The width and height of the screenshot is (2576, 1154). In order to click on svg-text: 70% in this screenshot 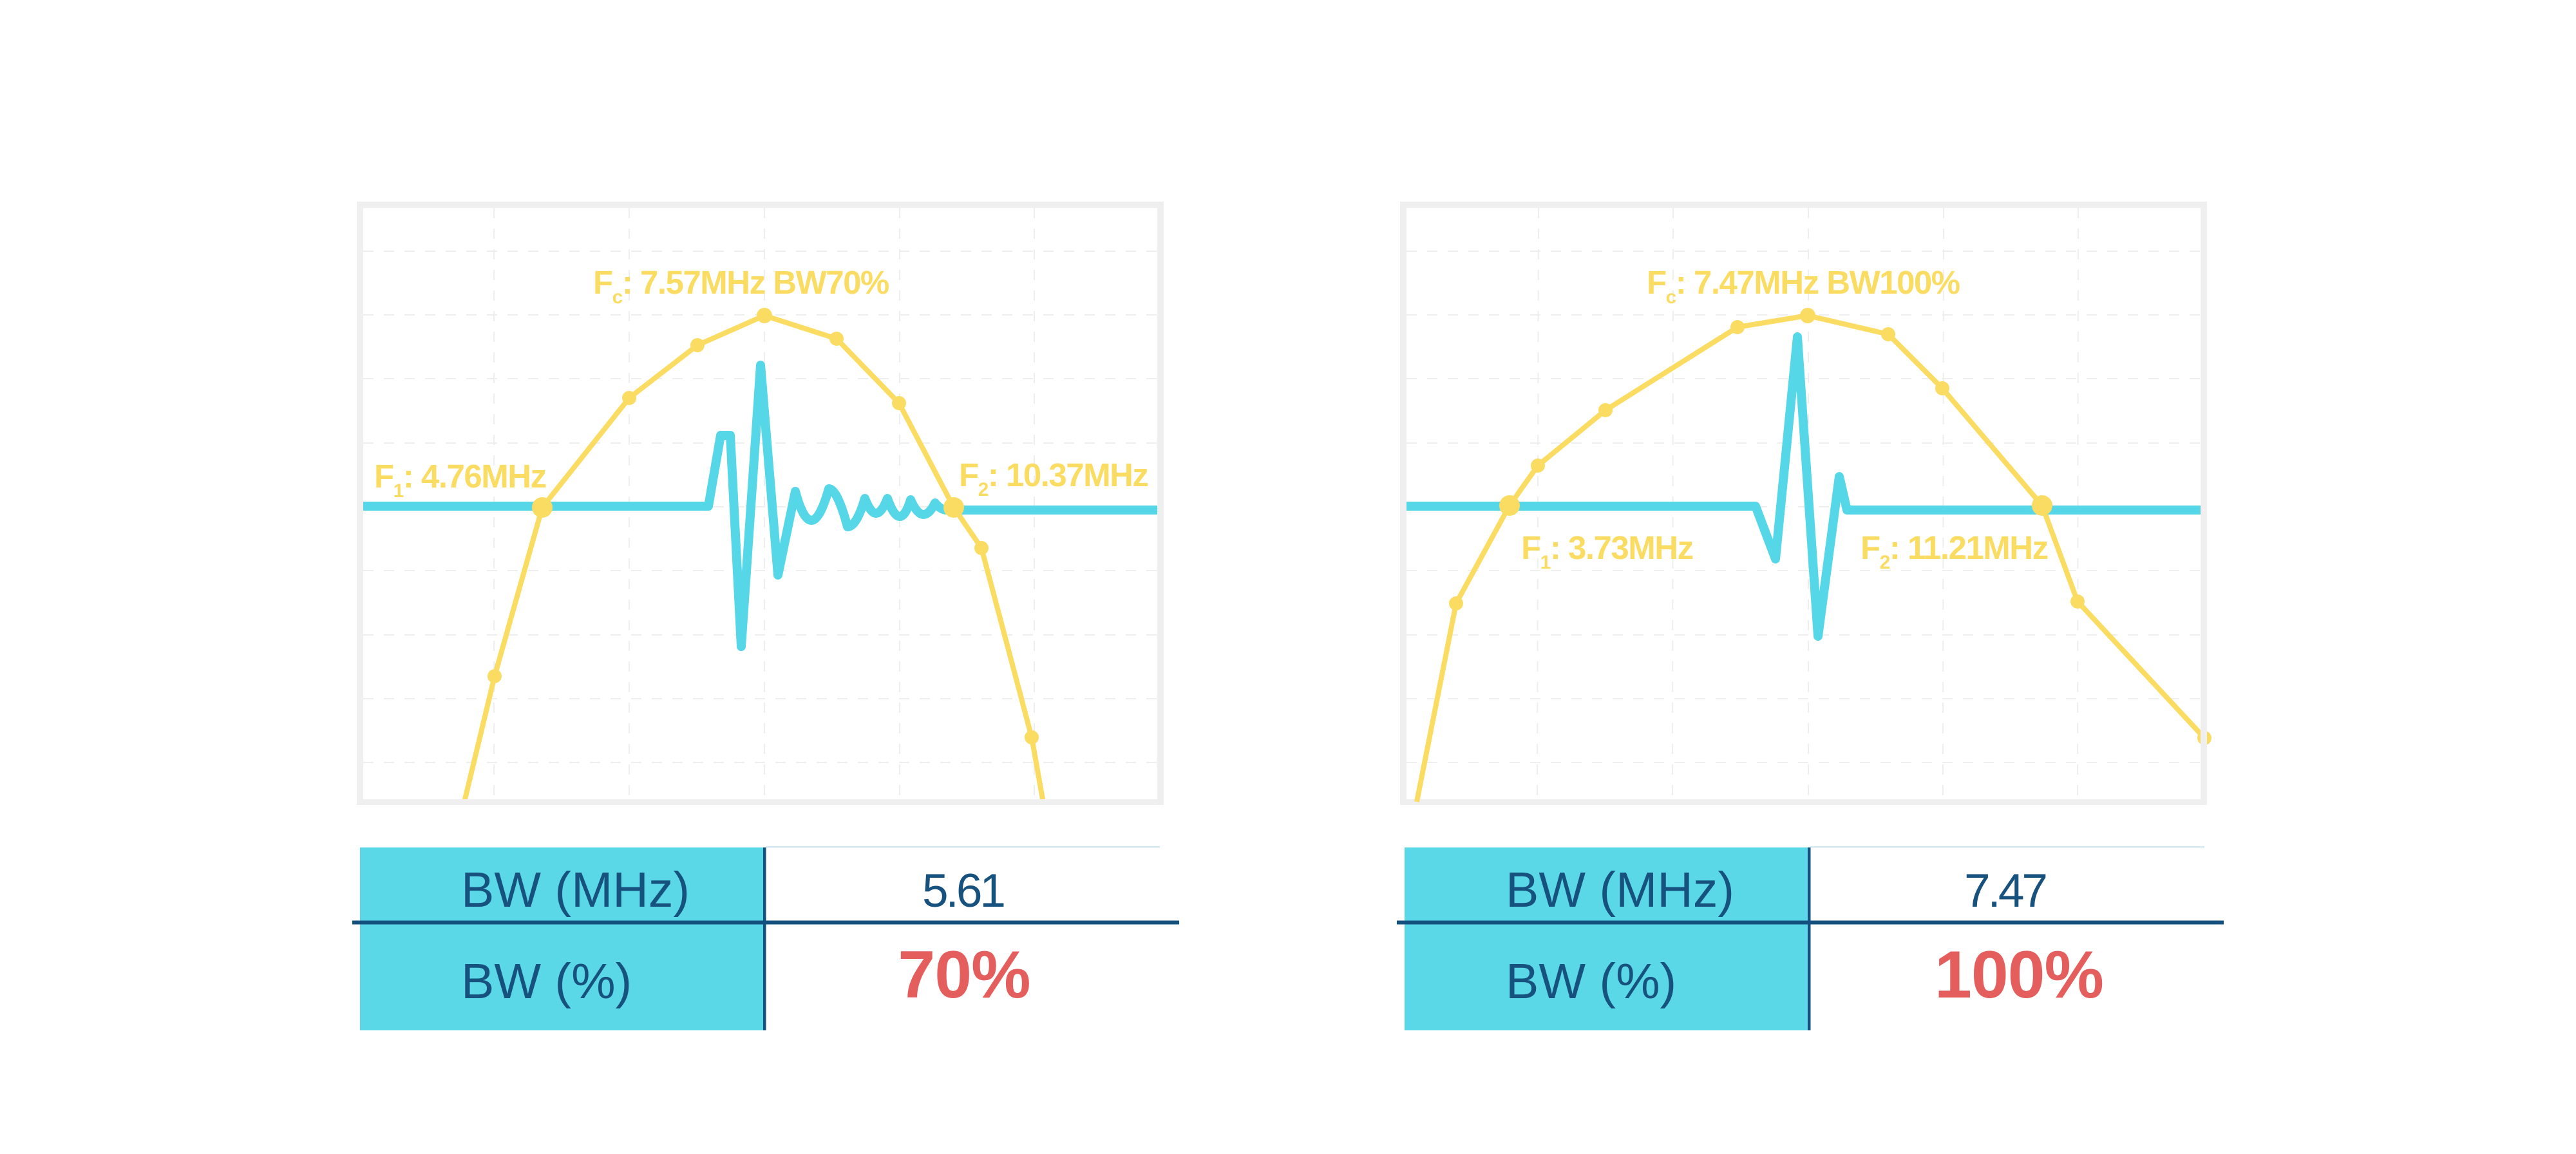, I will do `click(964, 975)`.